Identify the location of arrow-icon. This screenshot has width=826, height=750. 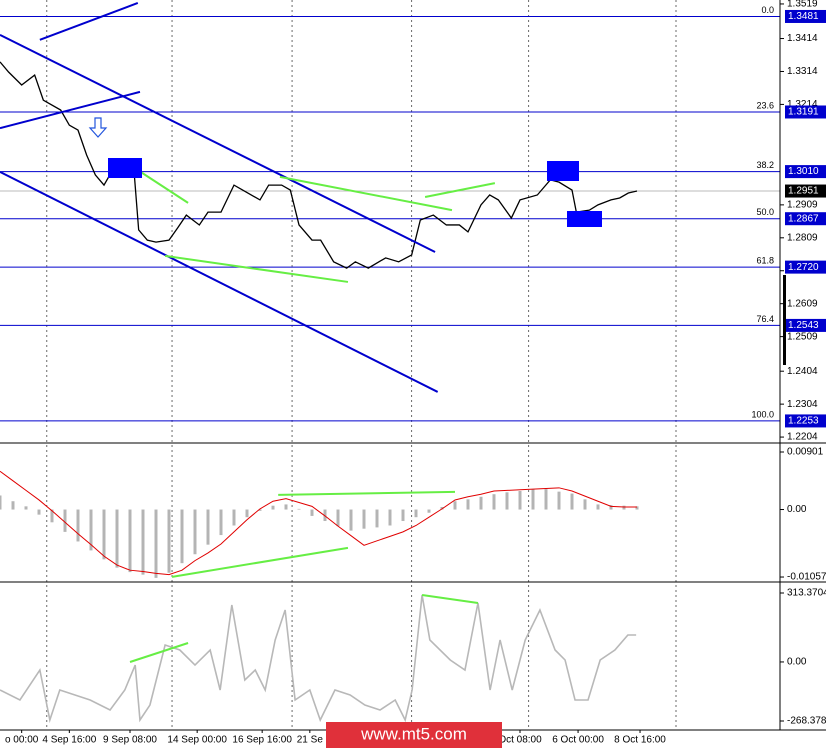
(98, 127).